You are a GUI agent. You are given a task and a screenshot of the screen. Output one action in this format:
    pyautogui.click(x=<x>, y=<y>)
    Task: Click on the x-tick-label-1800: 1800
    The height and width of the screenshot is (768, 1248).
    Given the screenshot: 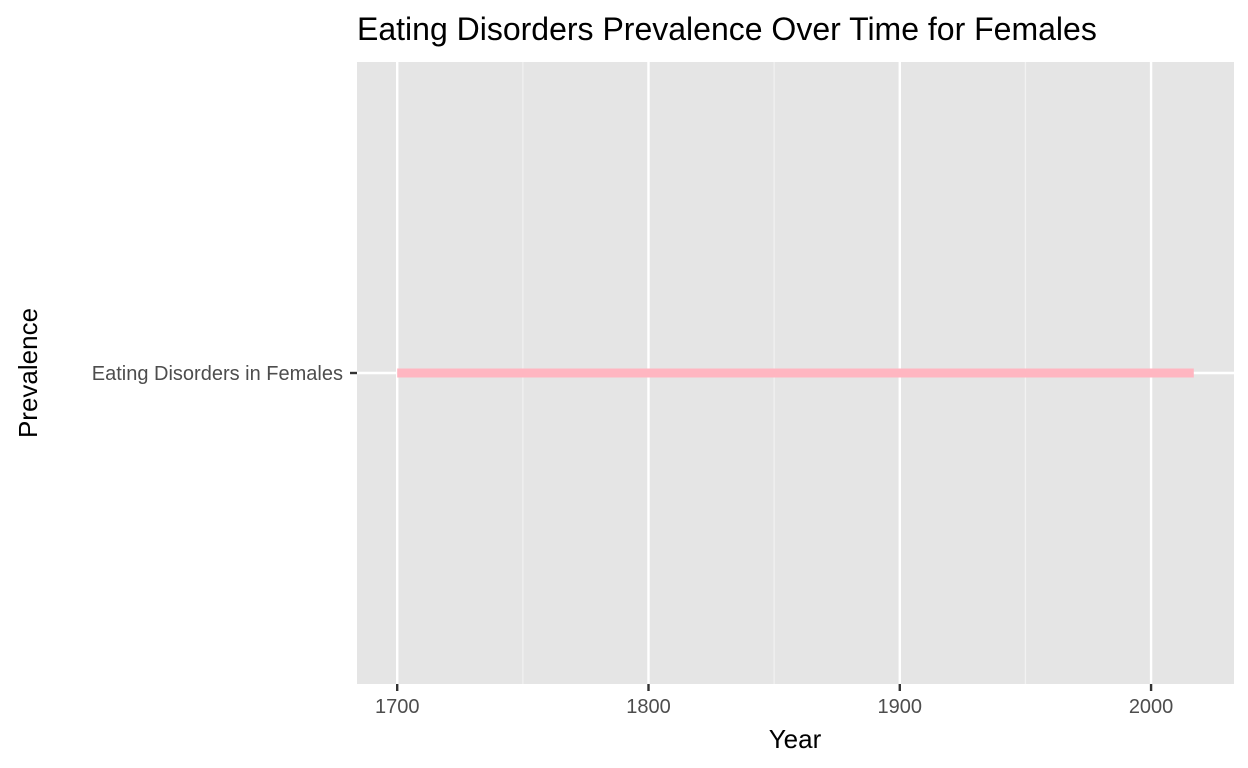 What is the action you would take?
    pyautogui.click(x=648, y=707)
    